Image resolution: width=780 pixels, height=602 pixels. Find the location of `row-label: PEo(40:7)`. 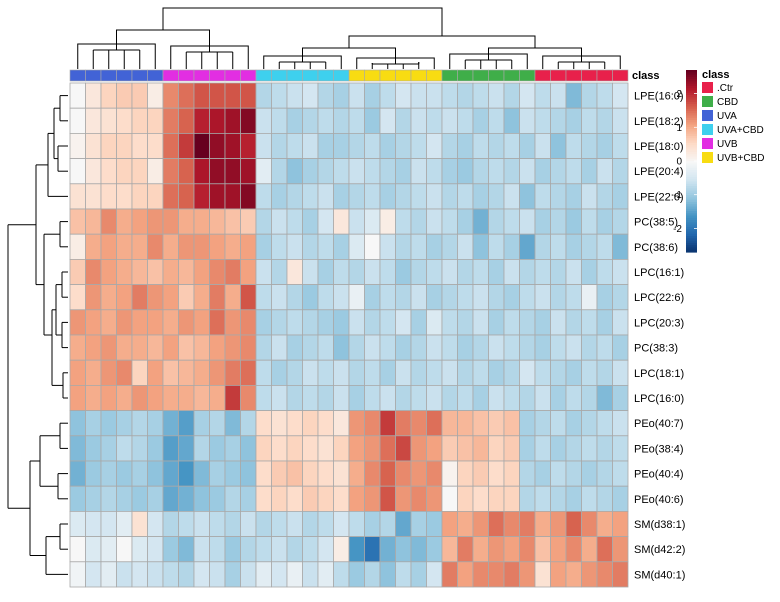

row-label: PEo(40:7) is located at coordinates (659, 424).